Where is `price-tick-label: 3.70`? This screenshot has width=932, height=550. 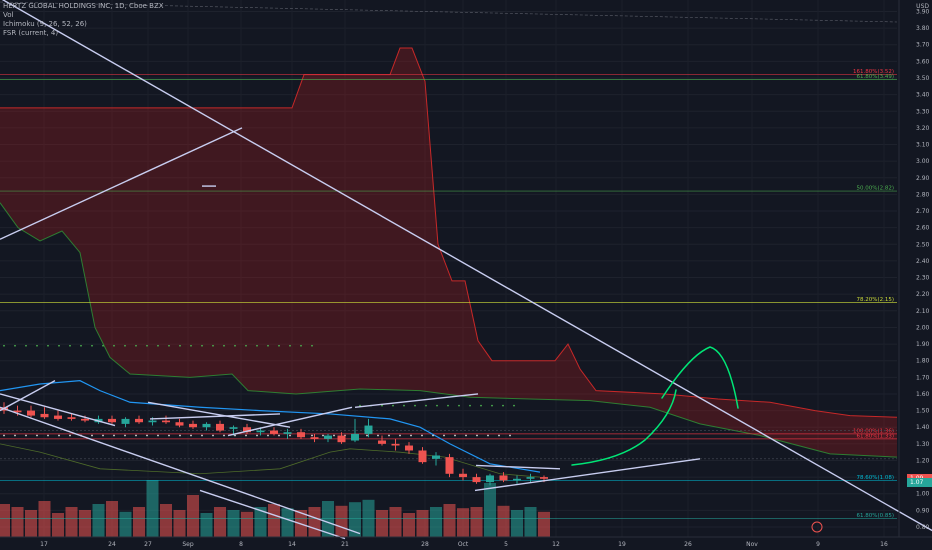
price-tick-label: 3.70 is located at coordinates (923, 45).